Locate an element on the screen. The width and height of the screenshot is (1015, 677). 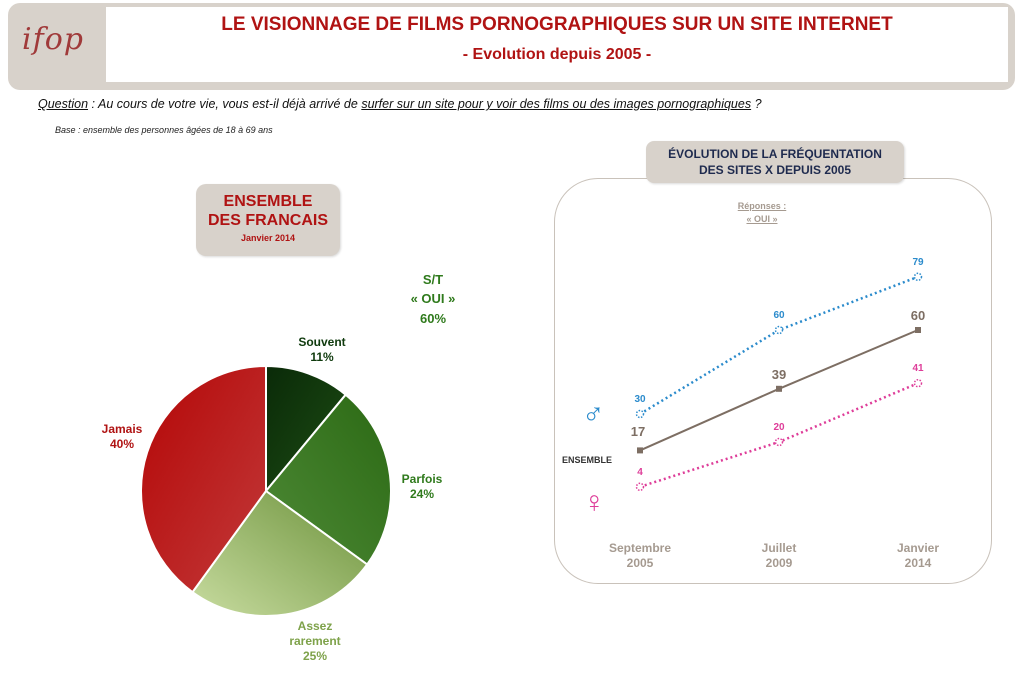
page-subtitle: - Evolution depuis 2005 - is located at coordinates (557, 54).